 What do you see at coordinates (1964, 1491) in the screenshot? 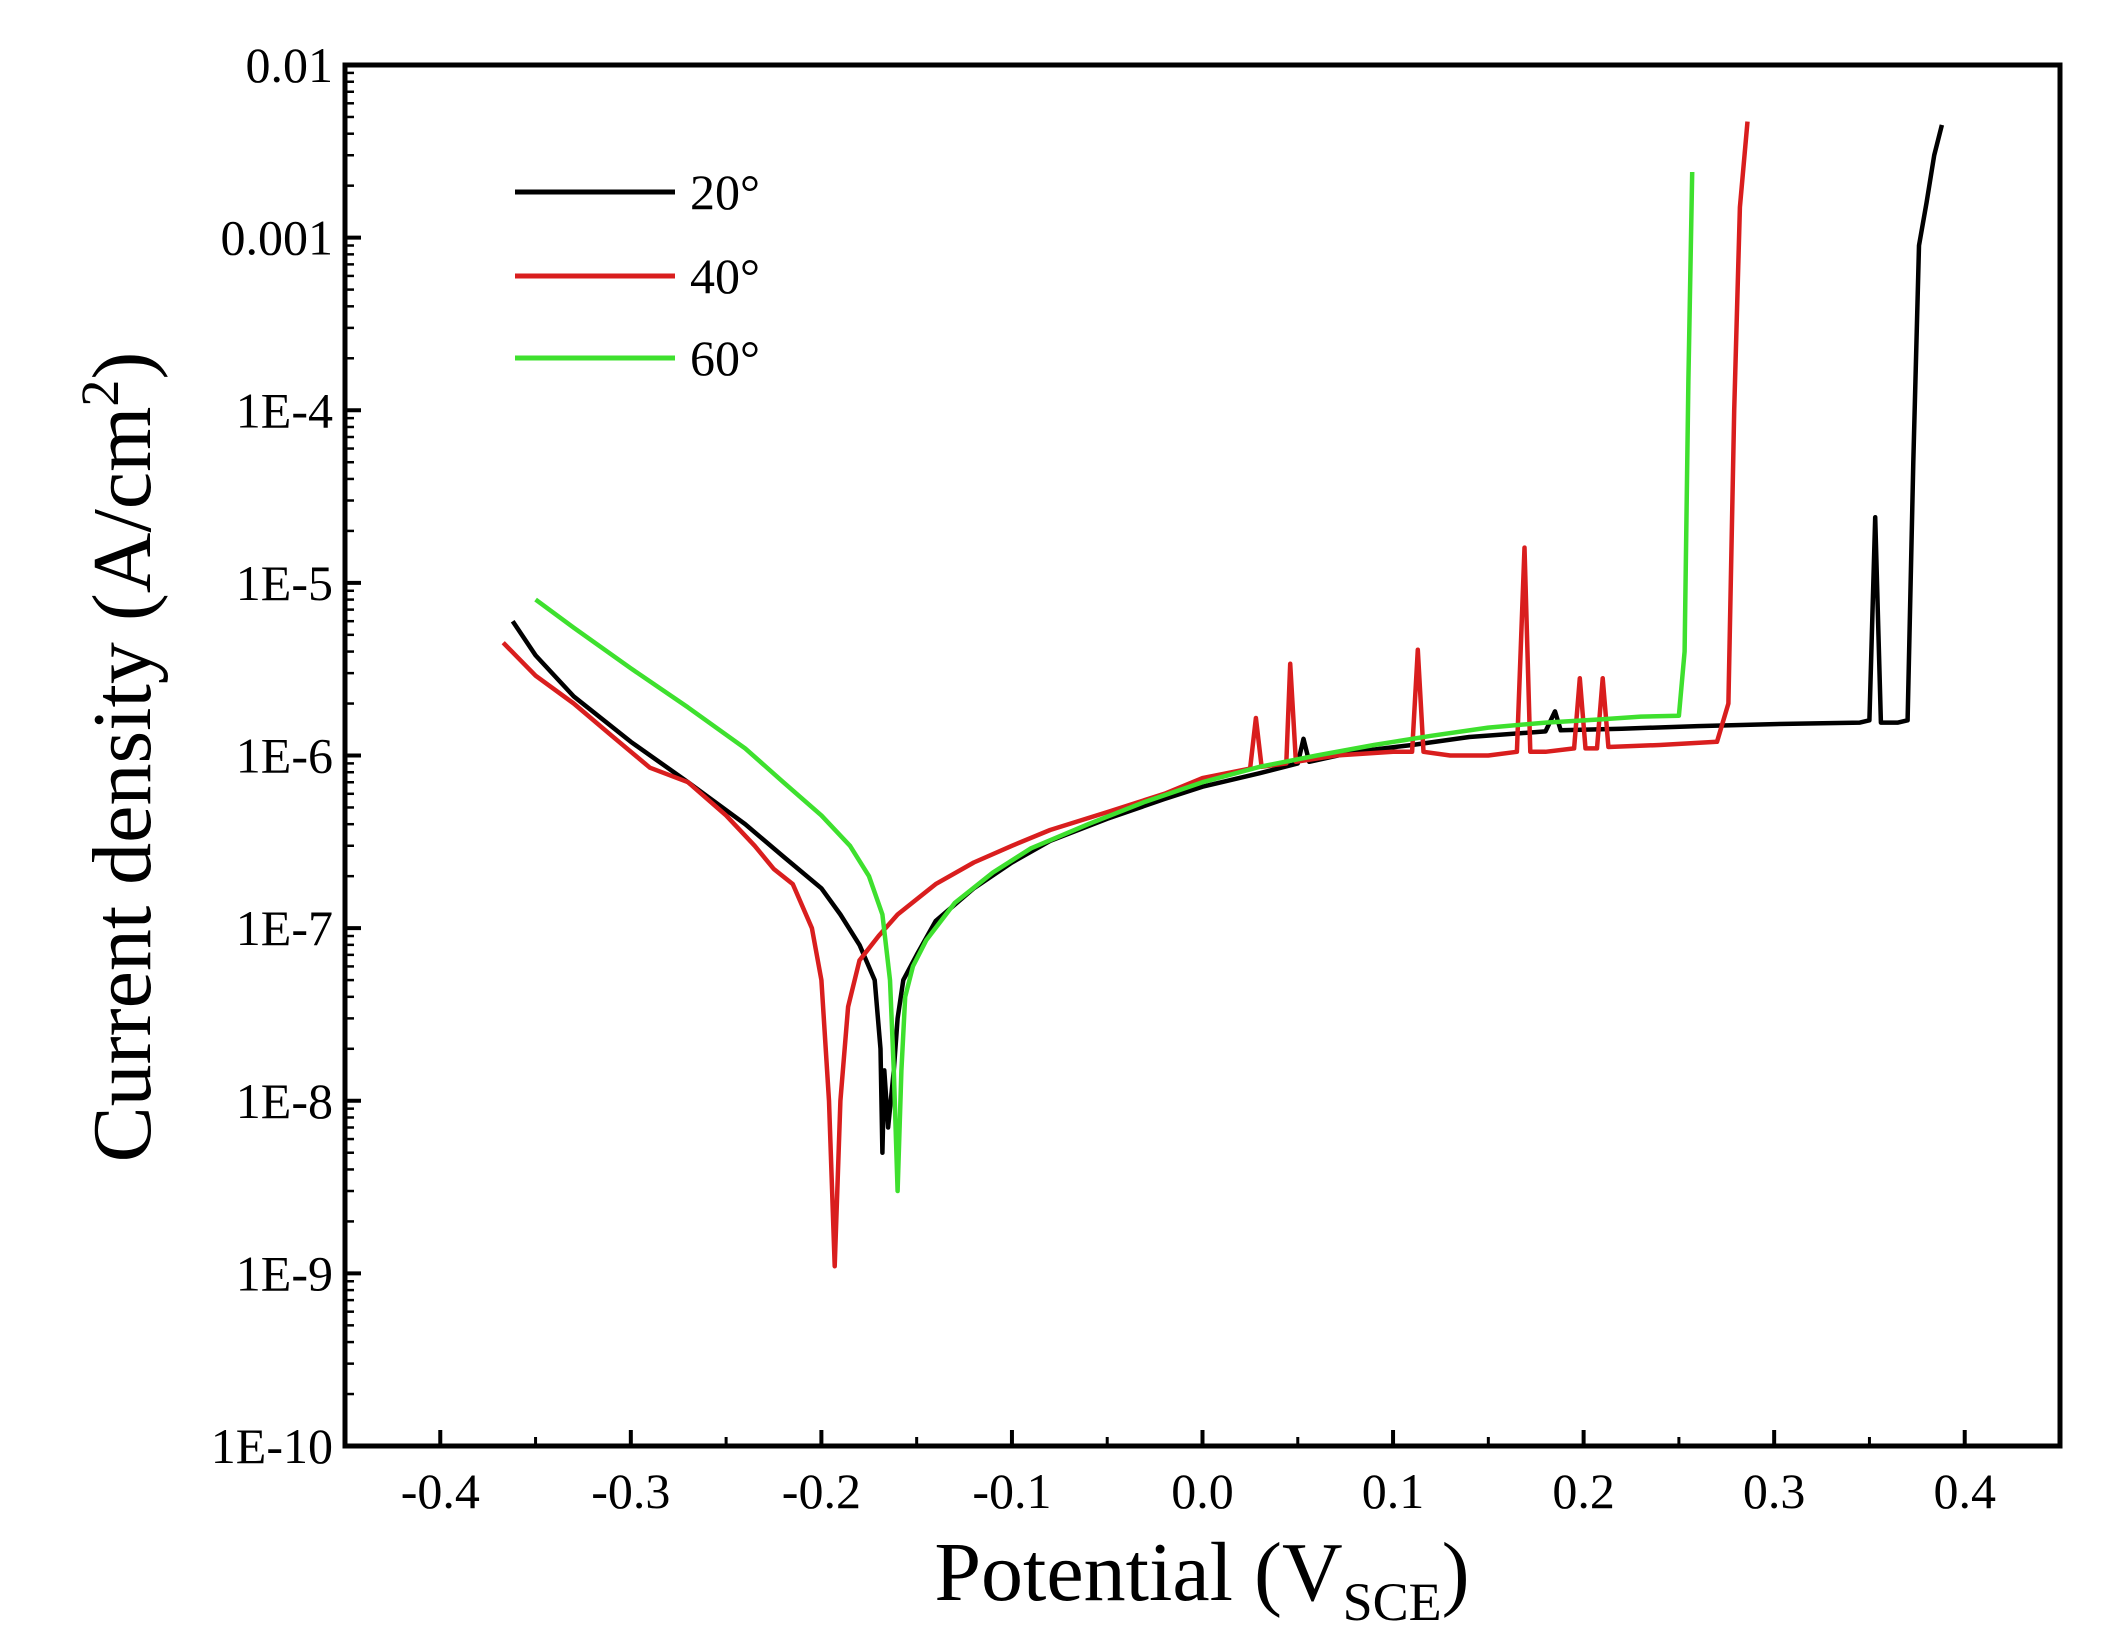
I see `x-tick-label: 0.4` at bounding box center [1964, 1491].